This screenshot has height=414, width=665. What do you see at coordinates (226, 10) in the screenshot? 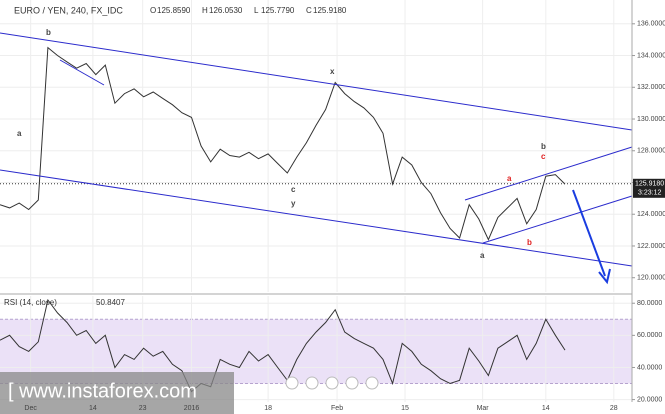
I see `ohlc-value: 126.0530` at bounding box center [226, 10].